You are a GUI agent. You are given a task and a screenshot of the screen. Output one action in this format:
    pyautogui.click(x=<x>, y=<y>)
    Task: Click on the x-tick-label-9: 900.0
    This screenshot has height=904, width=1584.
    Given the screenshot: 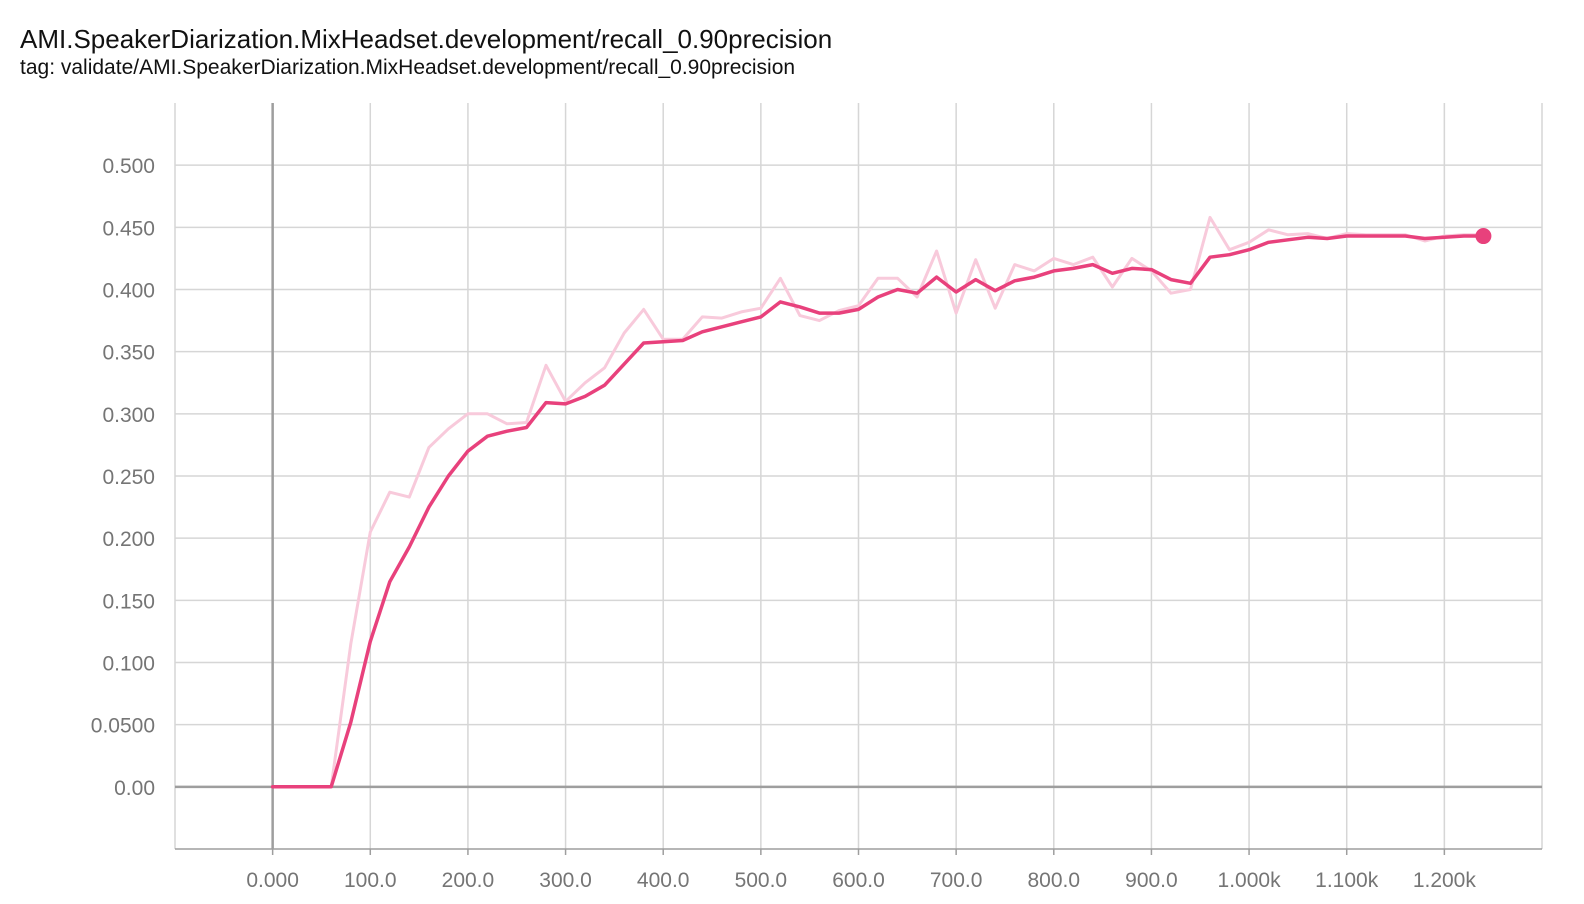 What is the action you would take?
    pyautogui.click(x=1151, y=880)
    